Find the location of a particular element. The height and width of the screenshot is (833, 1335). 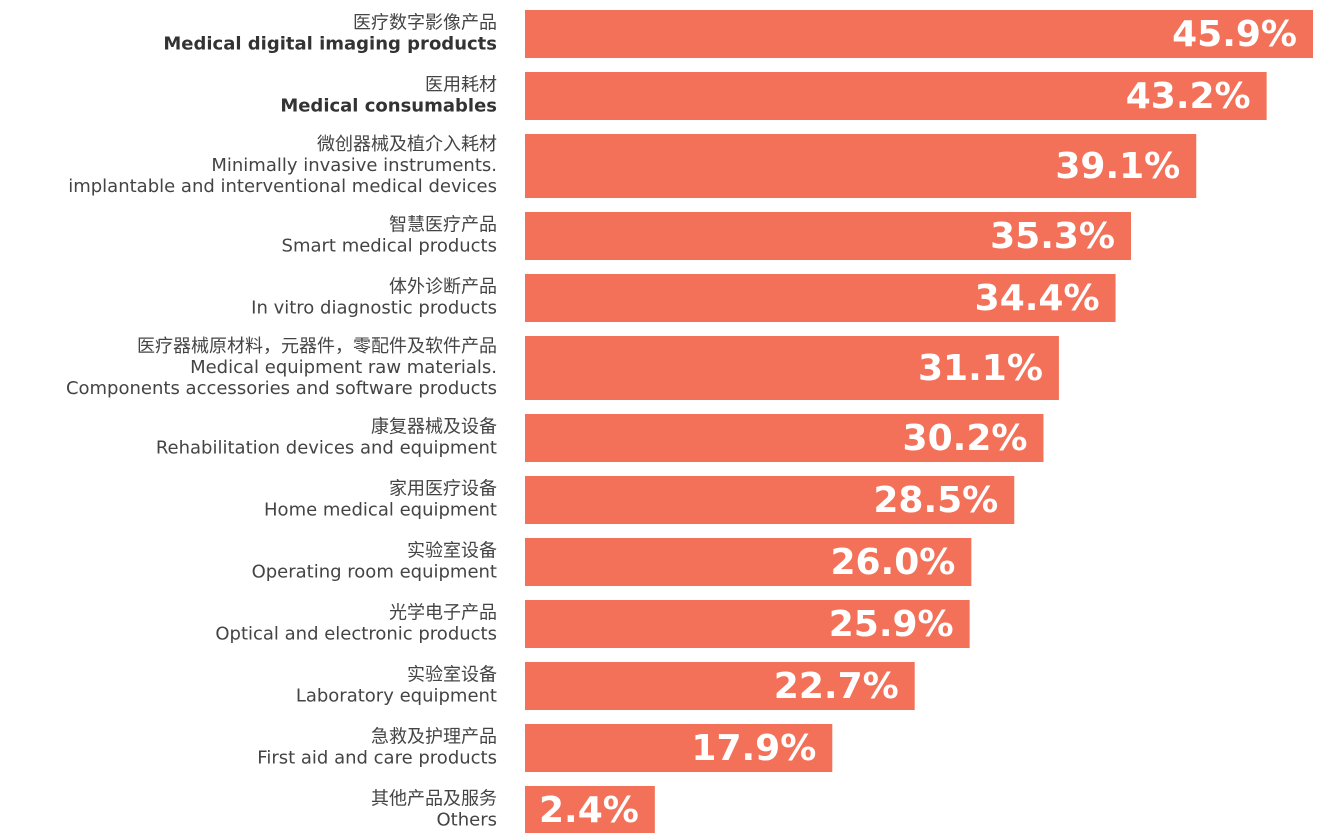

category-label: Medical equipment raw materials. is located at coordinates (343, 367).